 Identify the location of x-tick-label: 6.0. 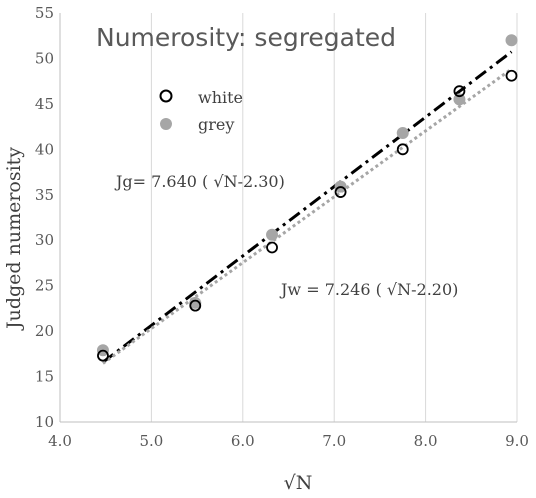
(243, 441).